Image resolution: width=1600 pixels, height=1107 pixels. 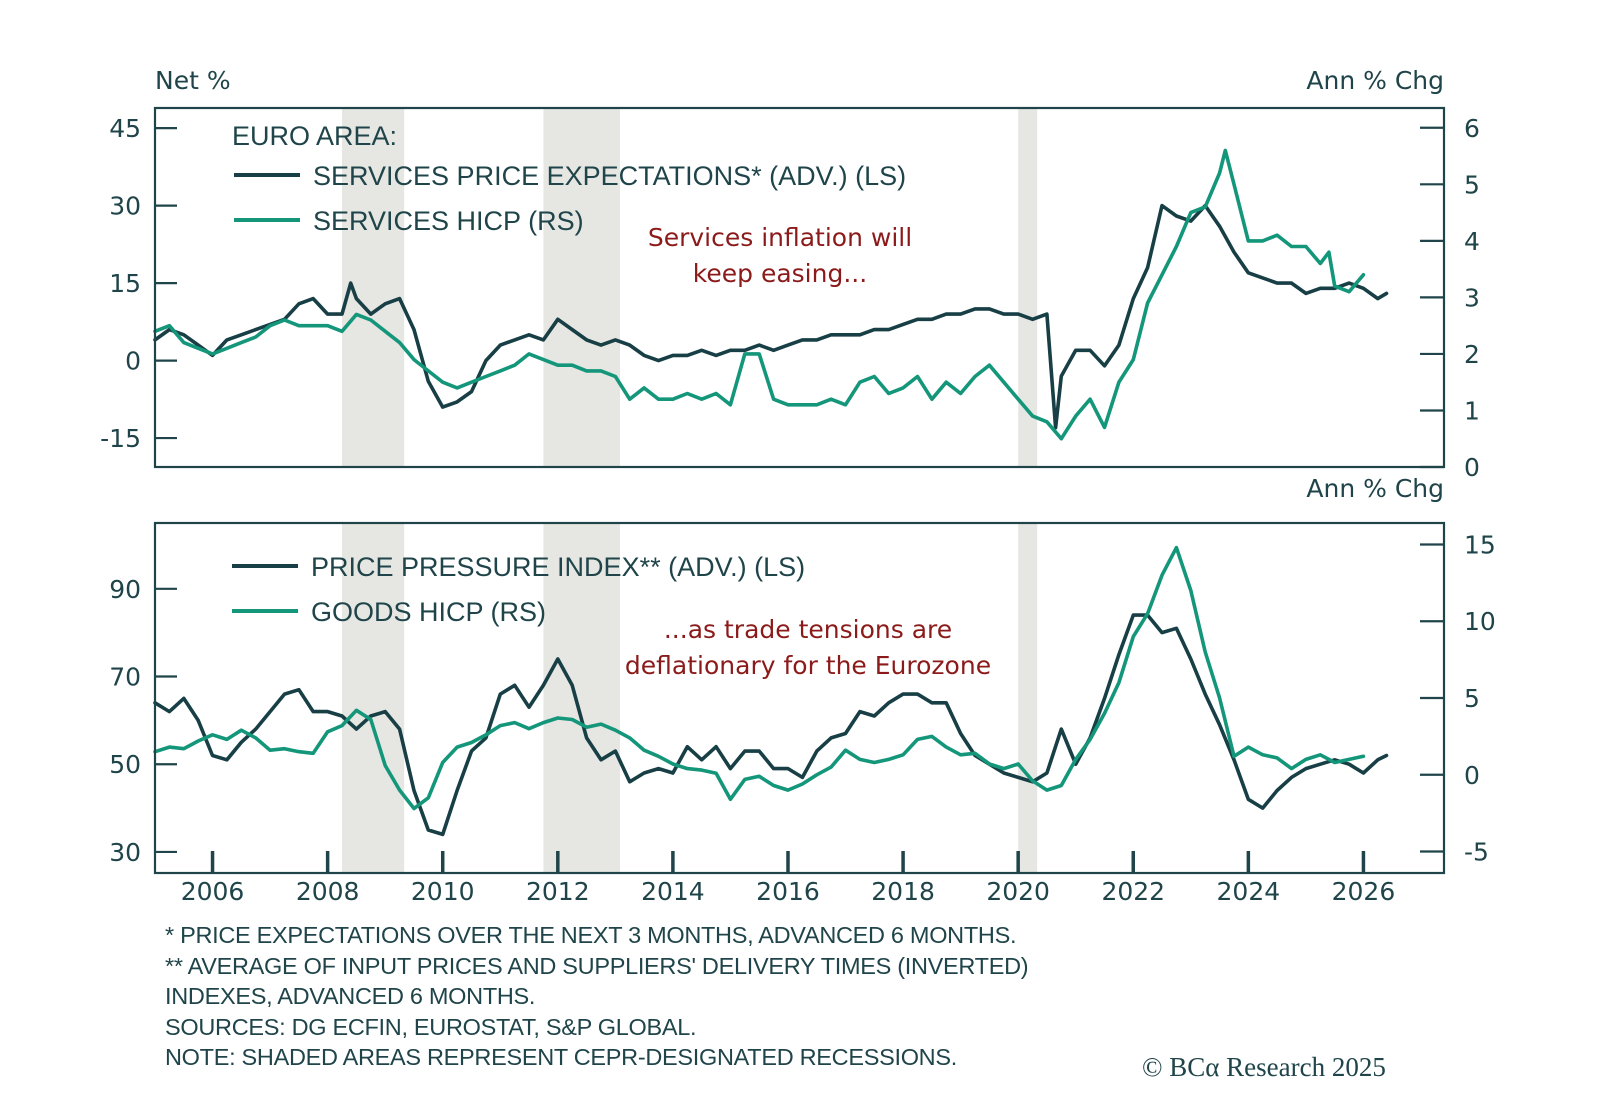 I want to click on top-left-tick-label: 30, so click(x=125, y=206).